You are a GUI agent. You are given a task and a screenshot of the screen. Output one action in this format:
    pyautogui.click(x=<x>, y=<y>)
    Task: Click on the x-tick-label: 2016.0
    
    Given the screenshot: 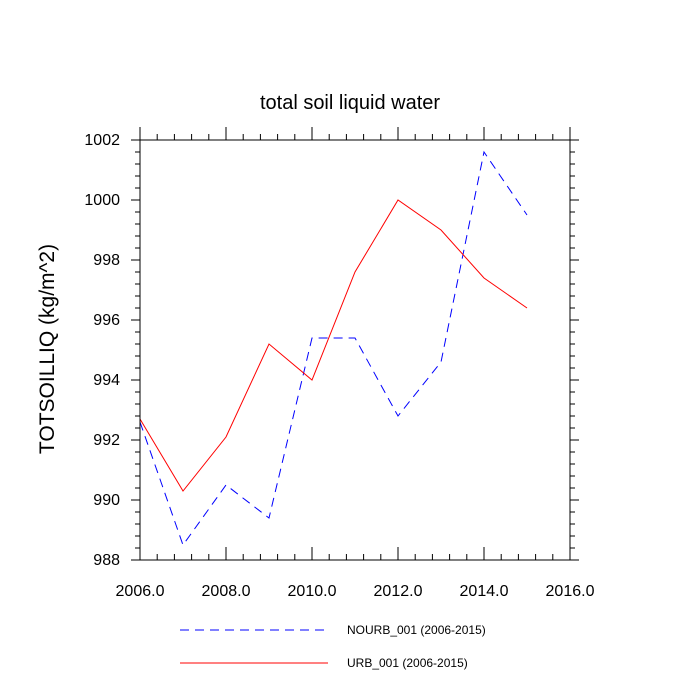 What is the action you would take?
    pyautogui.click(x=570, y=591)
    